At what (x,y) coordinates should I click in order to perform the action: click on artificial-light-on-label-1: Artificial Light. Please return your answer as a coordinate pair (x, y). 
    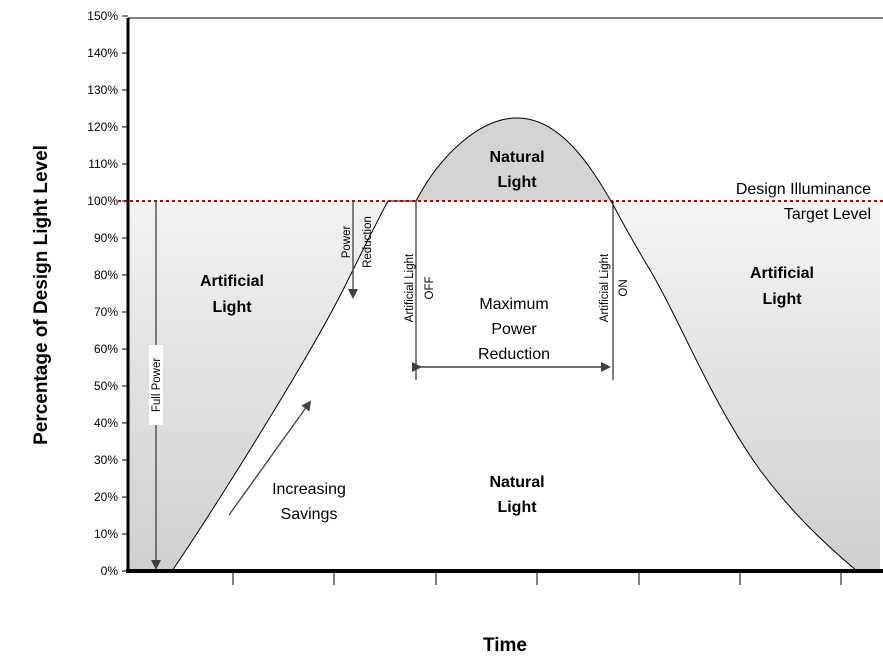
    Looking at the image, I should click on (605, 287).